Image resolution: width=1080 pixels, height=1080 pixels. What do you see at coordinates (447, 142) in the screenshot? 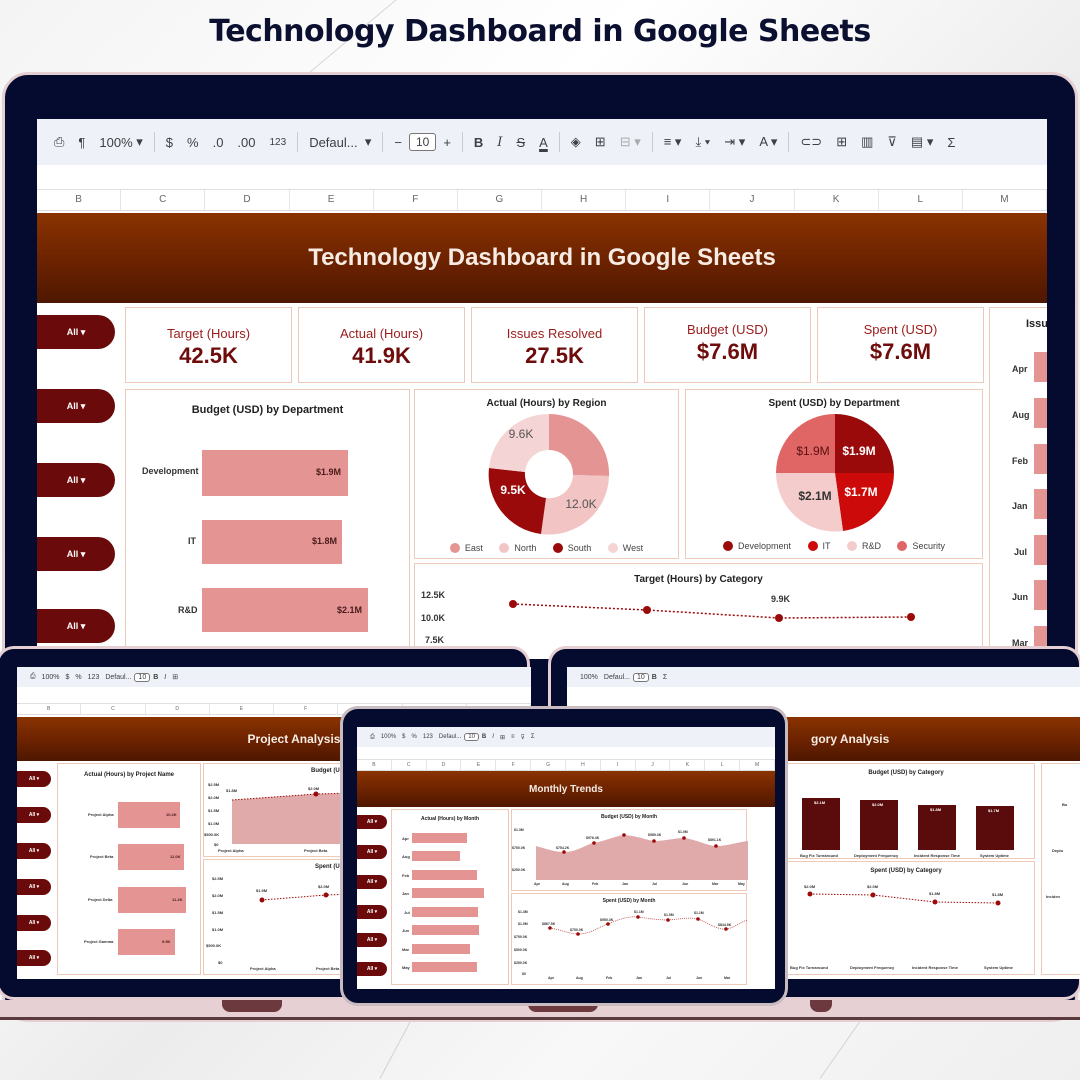
I see `font-size-increase-button: +` at bounding box center [447, 142].